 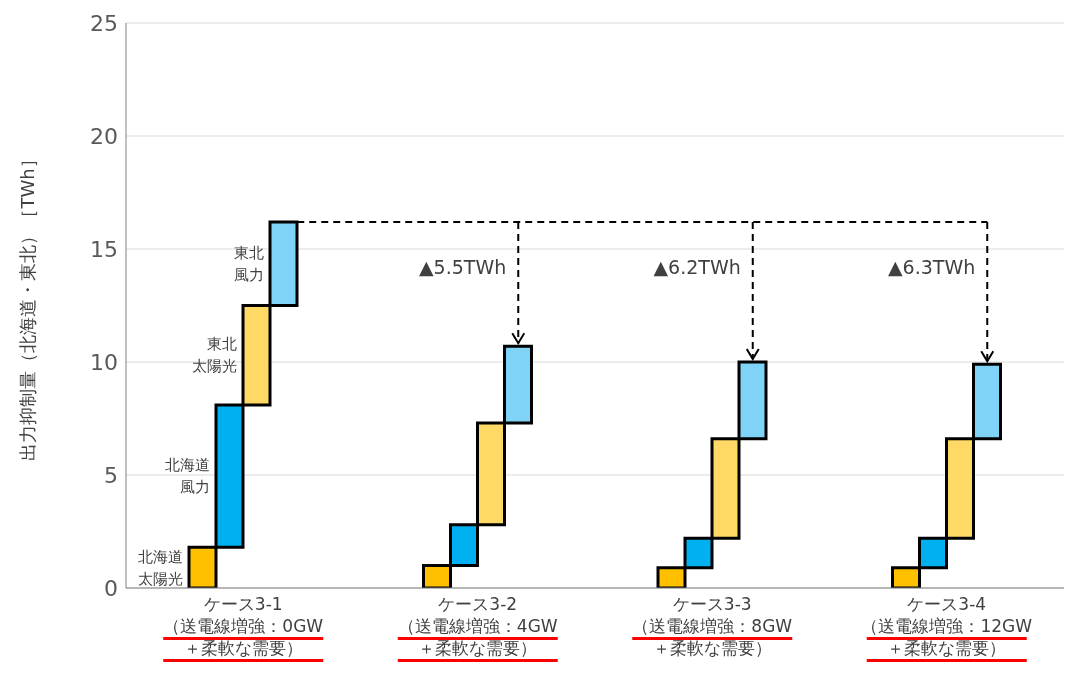 I want to click on annotation: ▲5.5TWh, so click(x=462, y=266).